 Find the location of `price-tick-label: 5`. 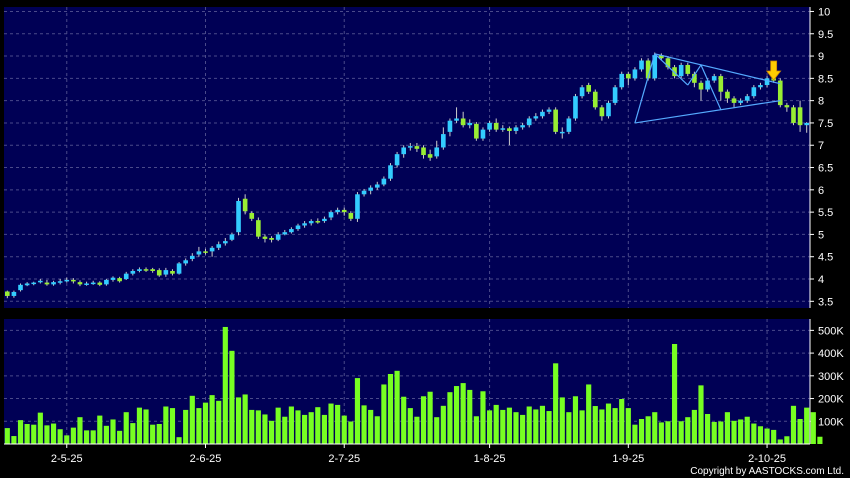

price-tick-label: 5 is located at coordinates (821, 235).